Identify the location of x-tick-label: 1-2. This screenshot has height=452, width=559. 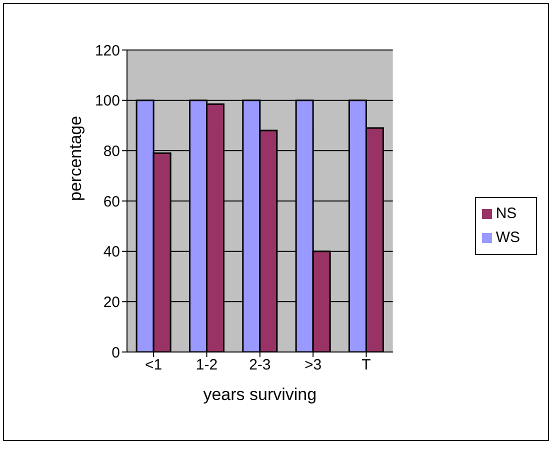
(207, 365).